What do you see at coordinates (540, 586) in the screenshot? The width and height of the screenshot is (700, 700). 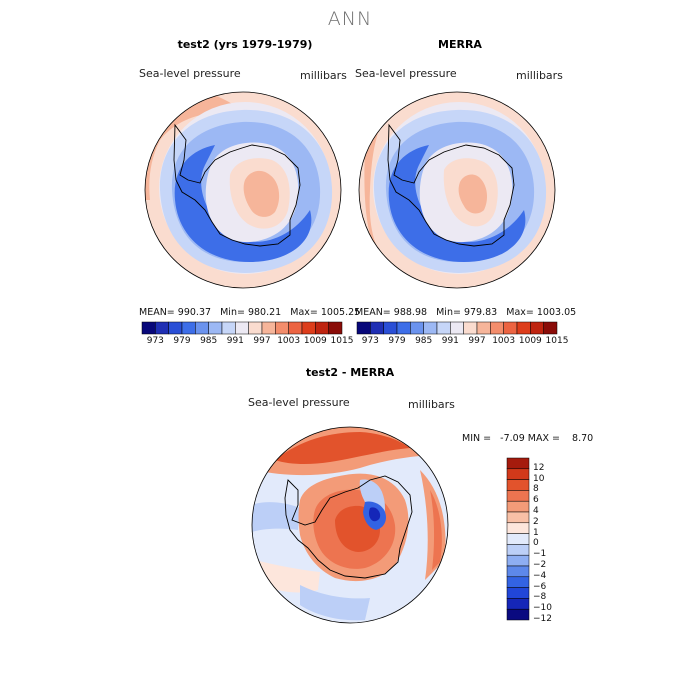 I see `colorbar-tick-label: −6` at bounding box center [540, 586].